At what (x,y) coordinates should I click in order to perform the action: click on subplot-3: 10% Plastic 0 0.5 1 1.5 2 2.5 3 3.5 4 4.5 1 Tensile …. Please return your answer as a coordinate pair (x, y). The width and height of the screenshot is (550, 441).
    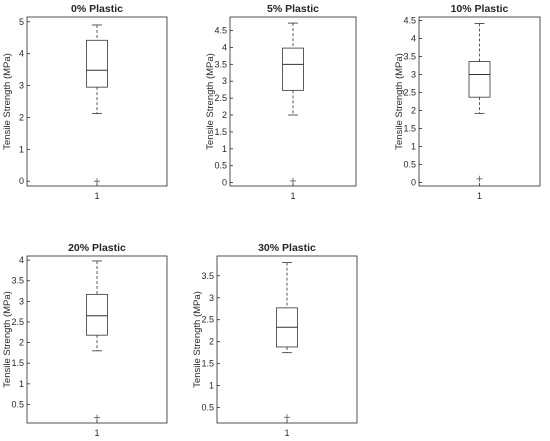
    Looking at the image, I should click on (467, 102).